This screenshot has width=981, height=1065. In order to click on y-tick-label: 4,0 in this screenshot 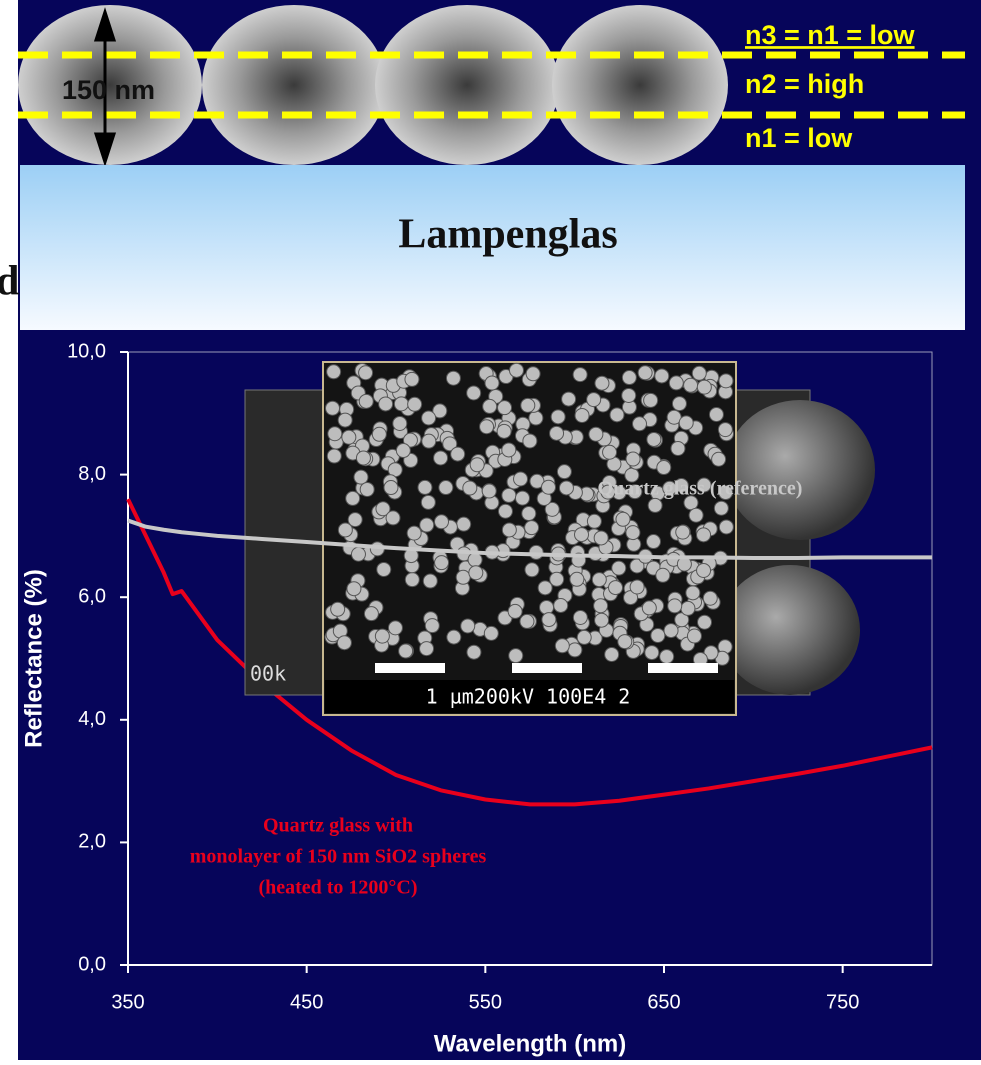, I will do `click(92, 719)`.